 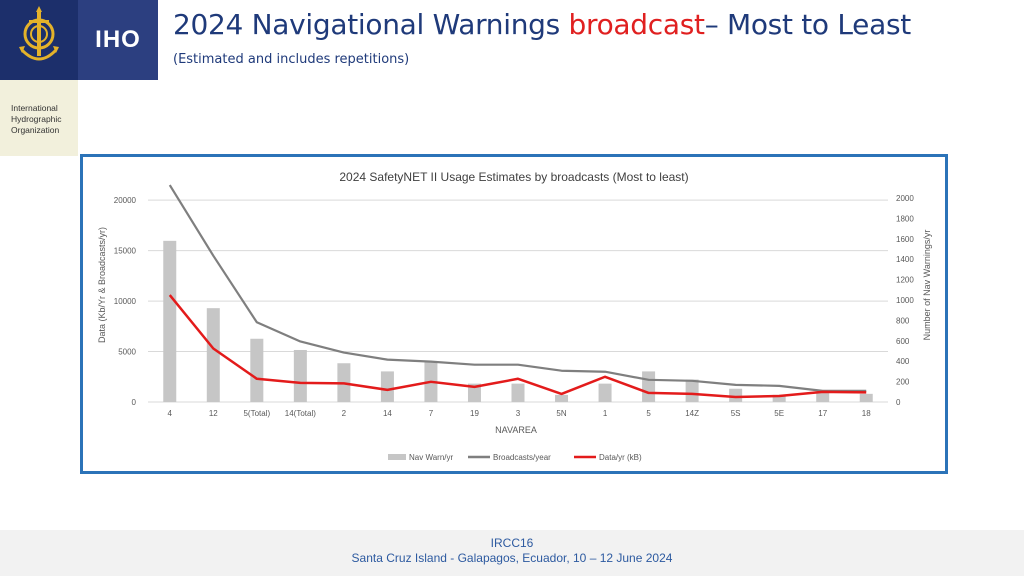 I want to click on x-tick-label: 1, so click(x=605, y=413).